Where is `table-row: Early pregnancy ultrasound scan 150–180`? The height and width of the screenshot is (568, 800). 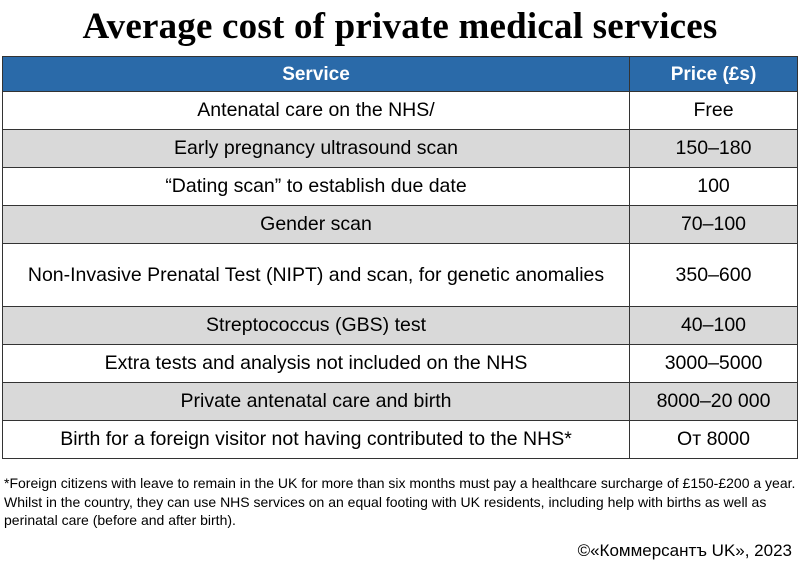
table-row: Early pregnancy ultrasound scan 150–180 is located at coordinates (400, 148).